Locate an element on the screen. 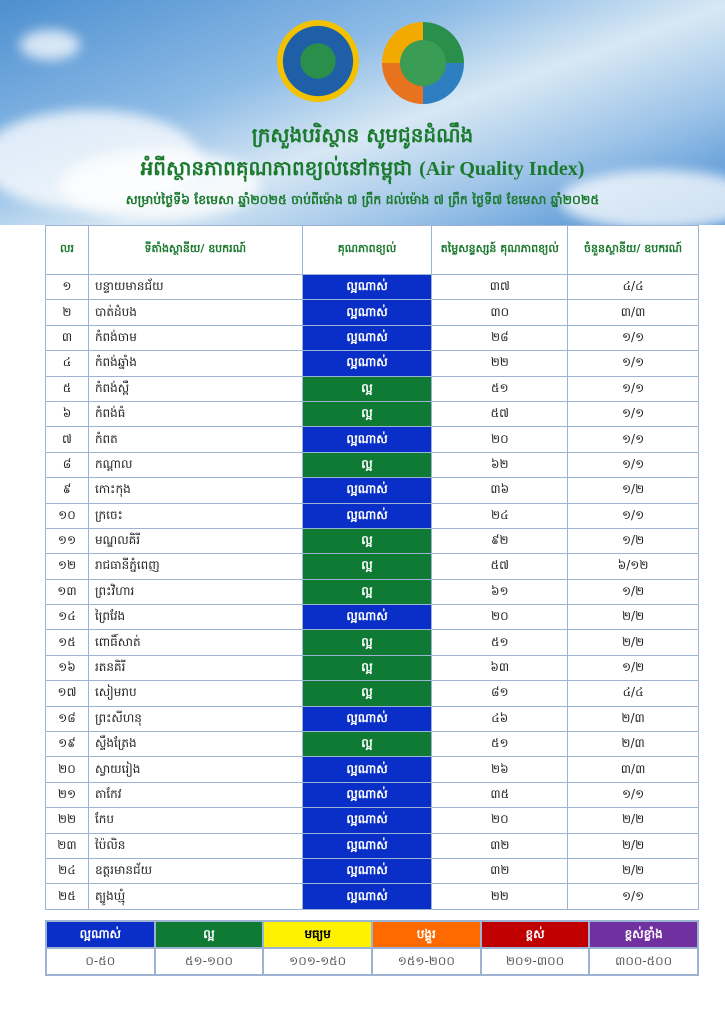  row-number: ១៦ is located at coordinates (67, 668).